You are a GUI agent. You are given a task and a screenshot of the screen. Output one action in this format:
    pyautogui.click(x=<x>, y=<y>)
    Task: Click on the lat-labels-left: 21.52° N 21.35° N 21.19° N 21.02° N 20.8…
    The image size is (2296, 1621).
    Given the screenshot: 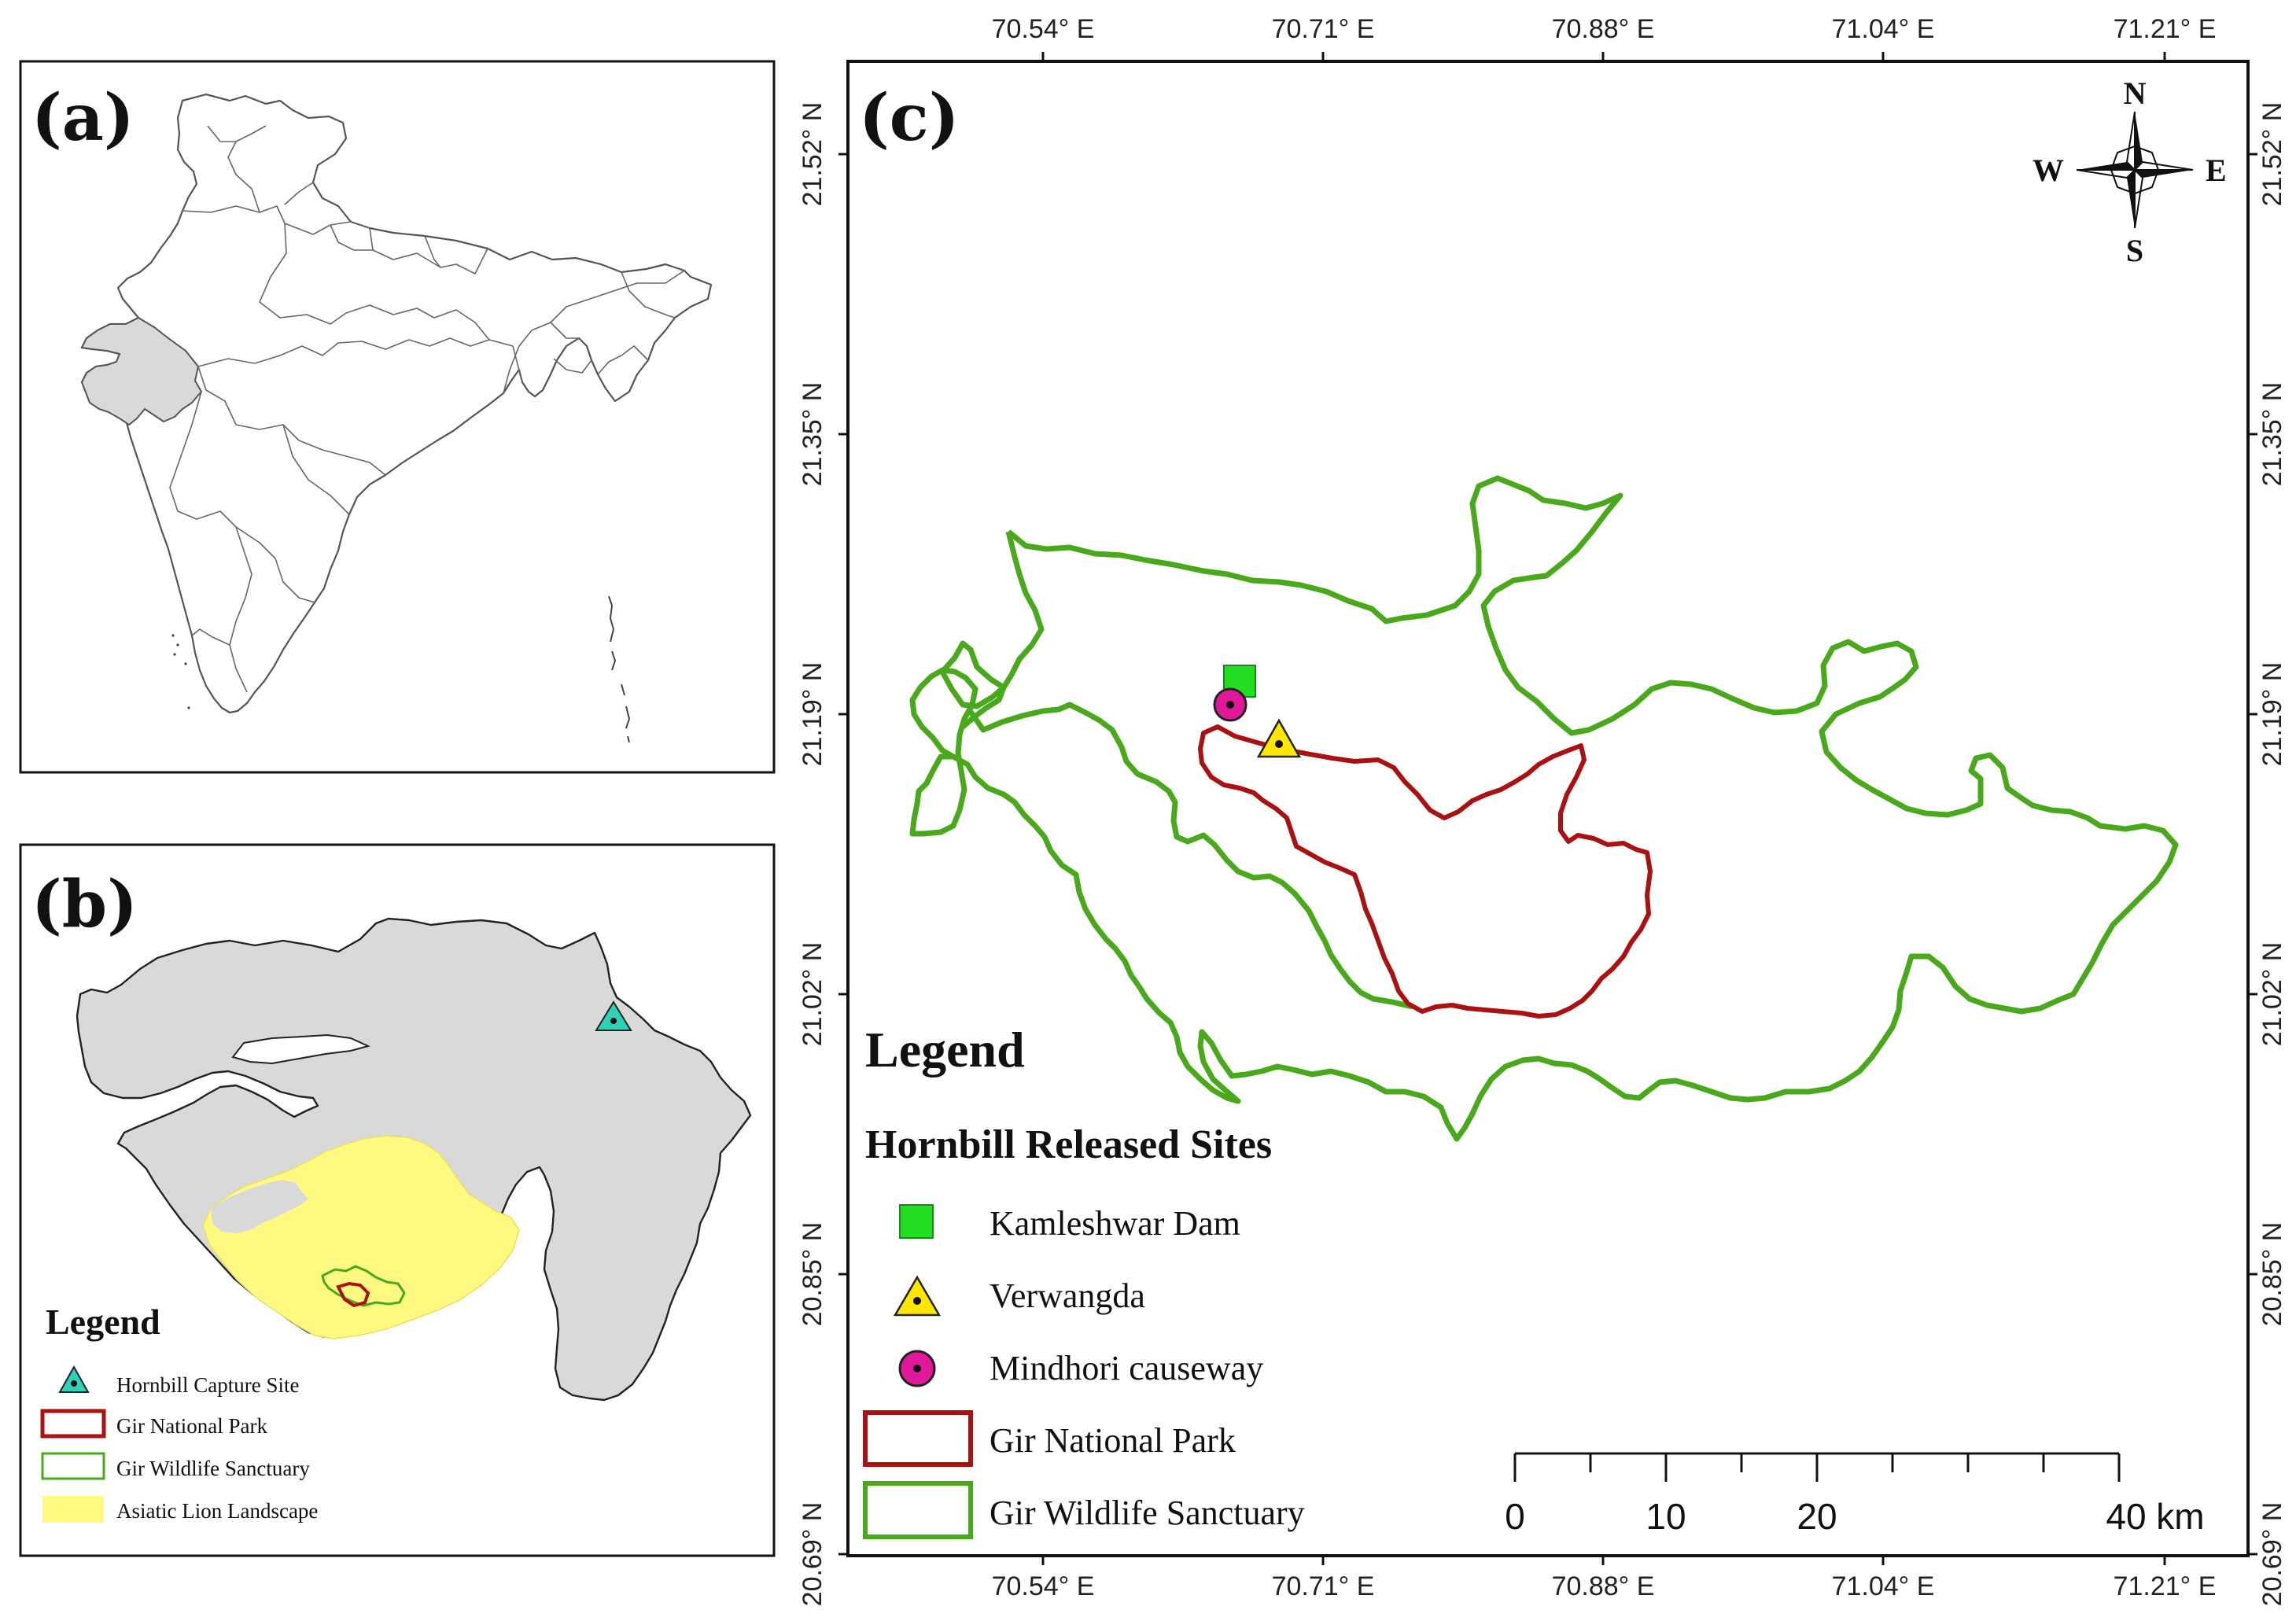 What is the action you would take?
    pyautogui.click(x=812, y=855)
    